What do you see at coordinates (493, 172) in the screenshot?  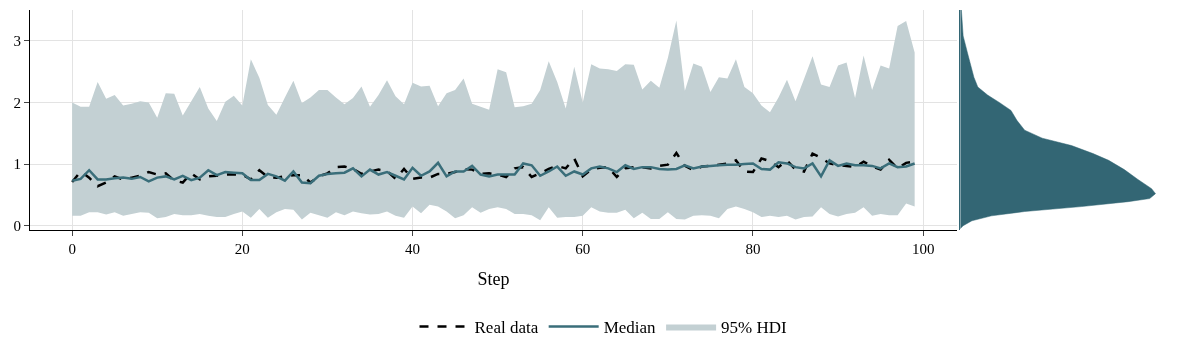 I see `line-series` at bounding box center [493, 172].